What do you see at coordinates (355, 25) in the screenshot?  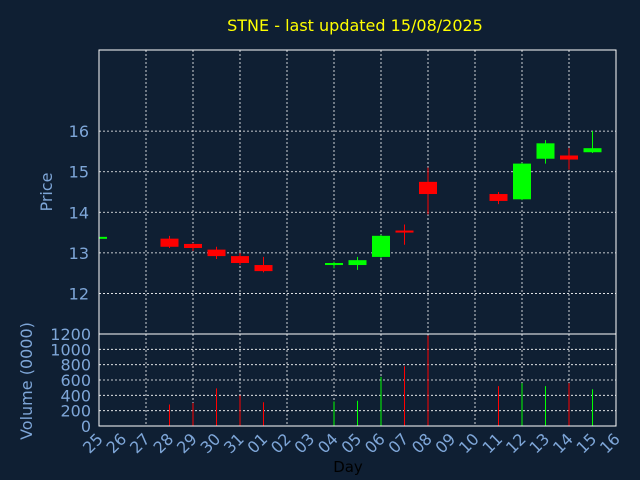 I see `chart-title: STNE - last updated 15/08/2025` at bounding box center [355, 25].